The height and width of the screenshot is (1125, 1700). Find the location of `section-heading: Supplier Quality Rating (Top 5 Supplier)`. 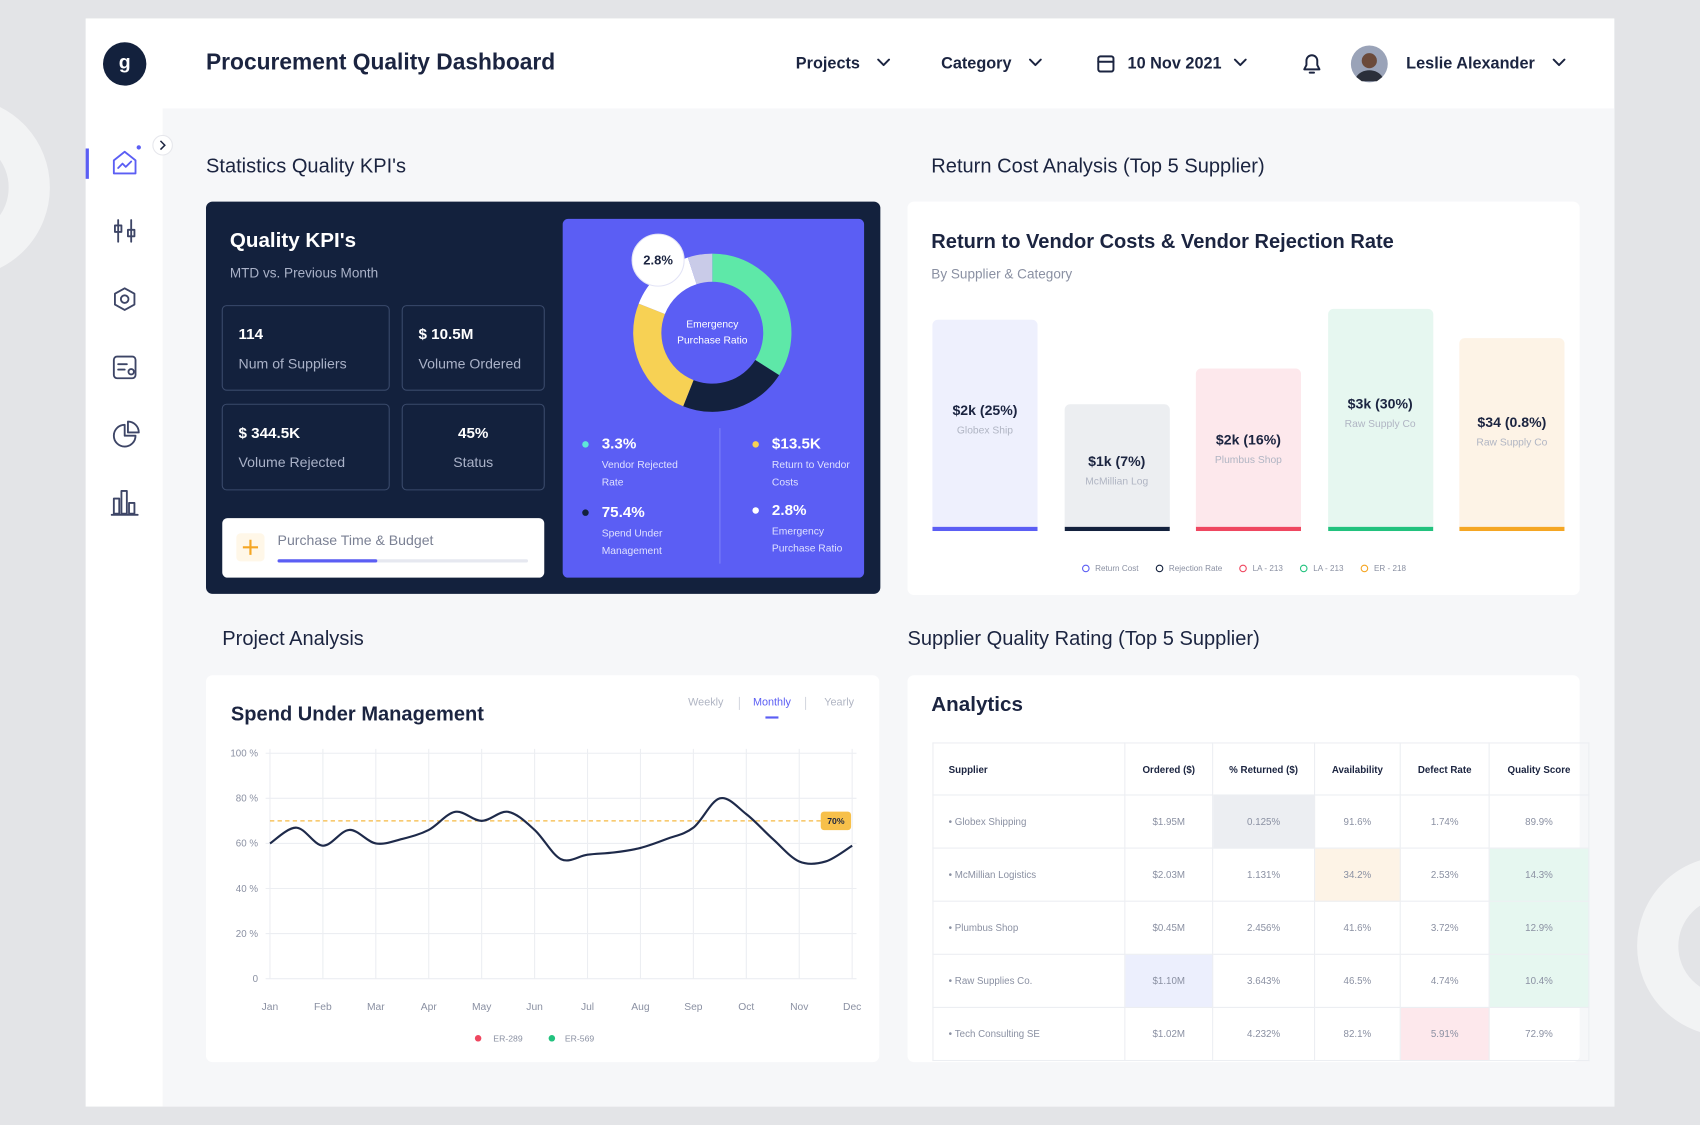

section-heading: Supplier Quality Rating (Top 5 Supplier) is located at coordinates (1083, 637).